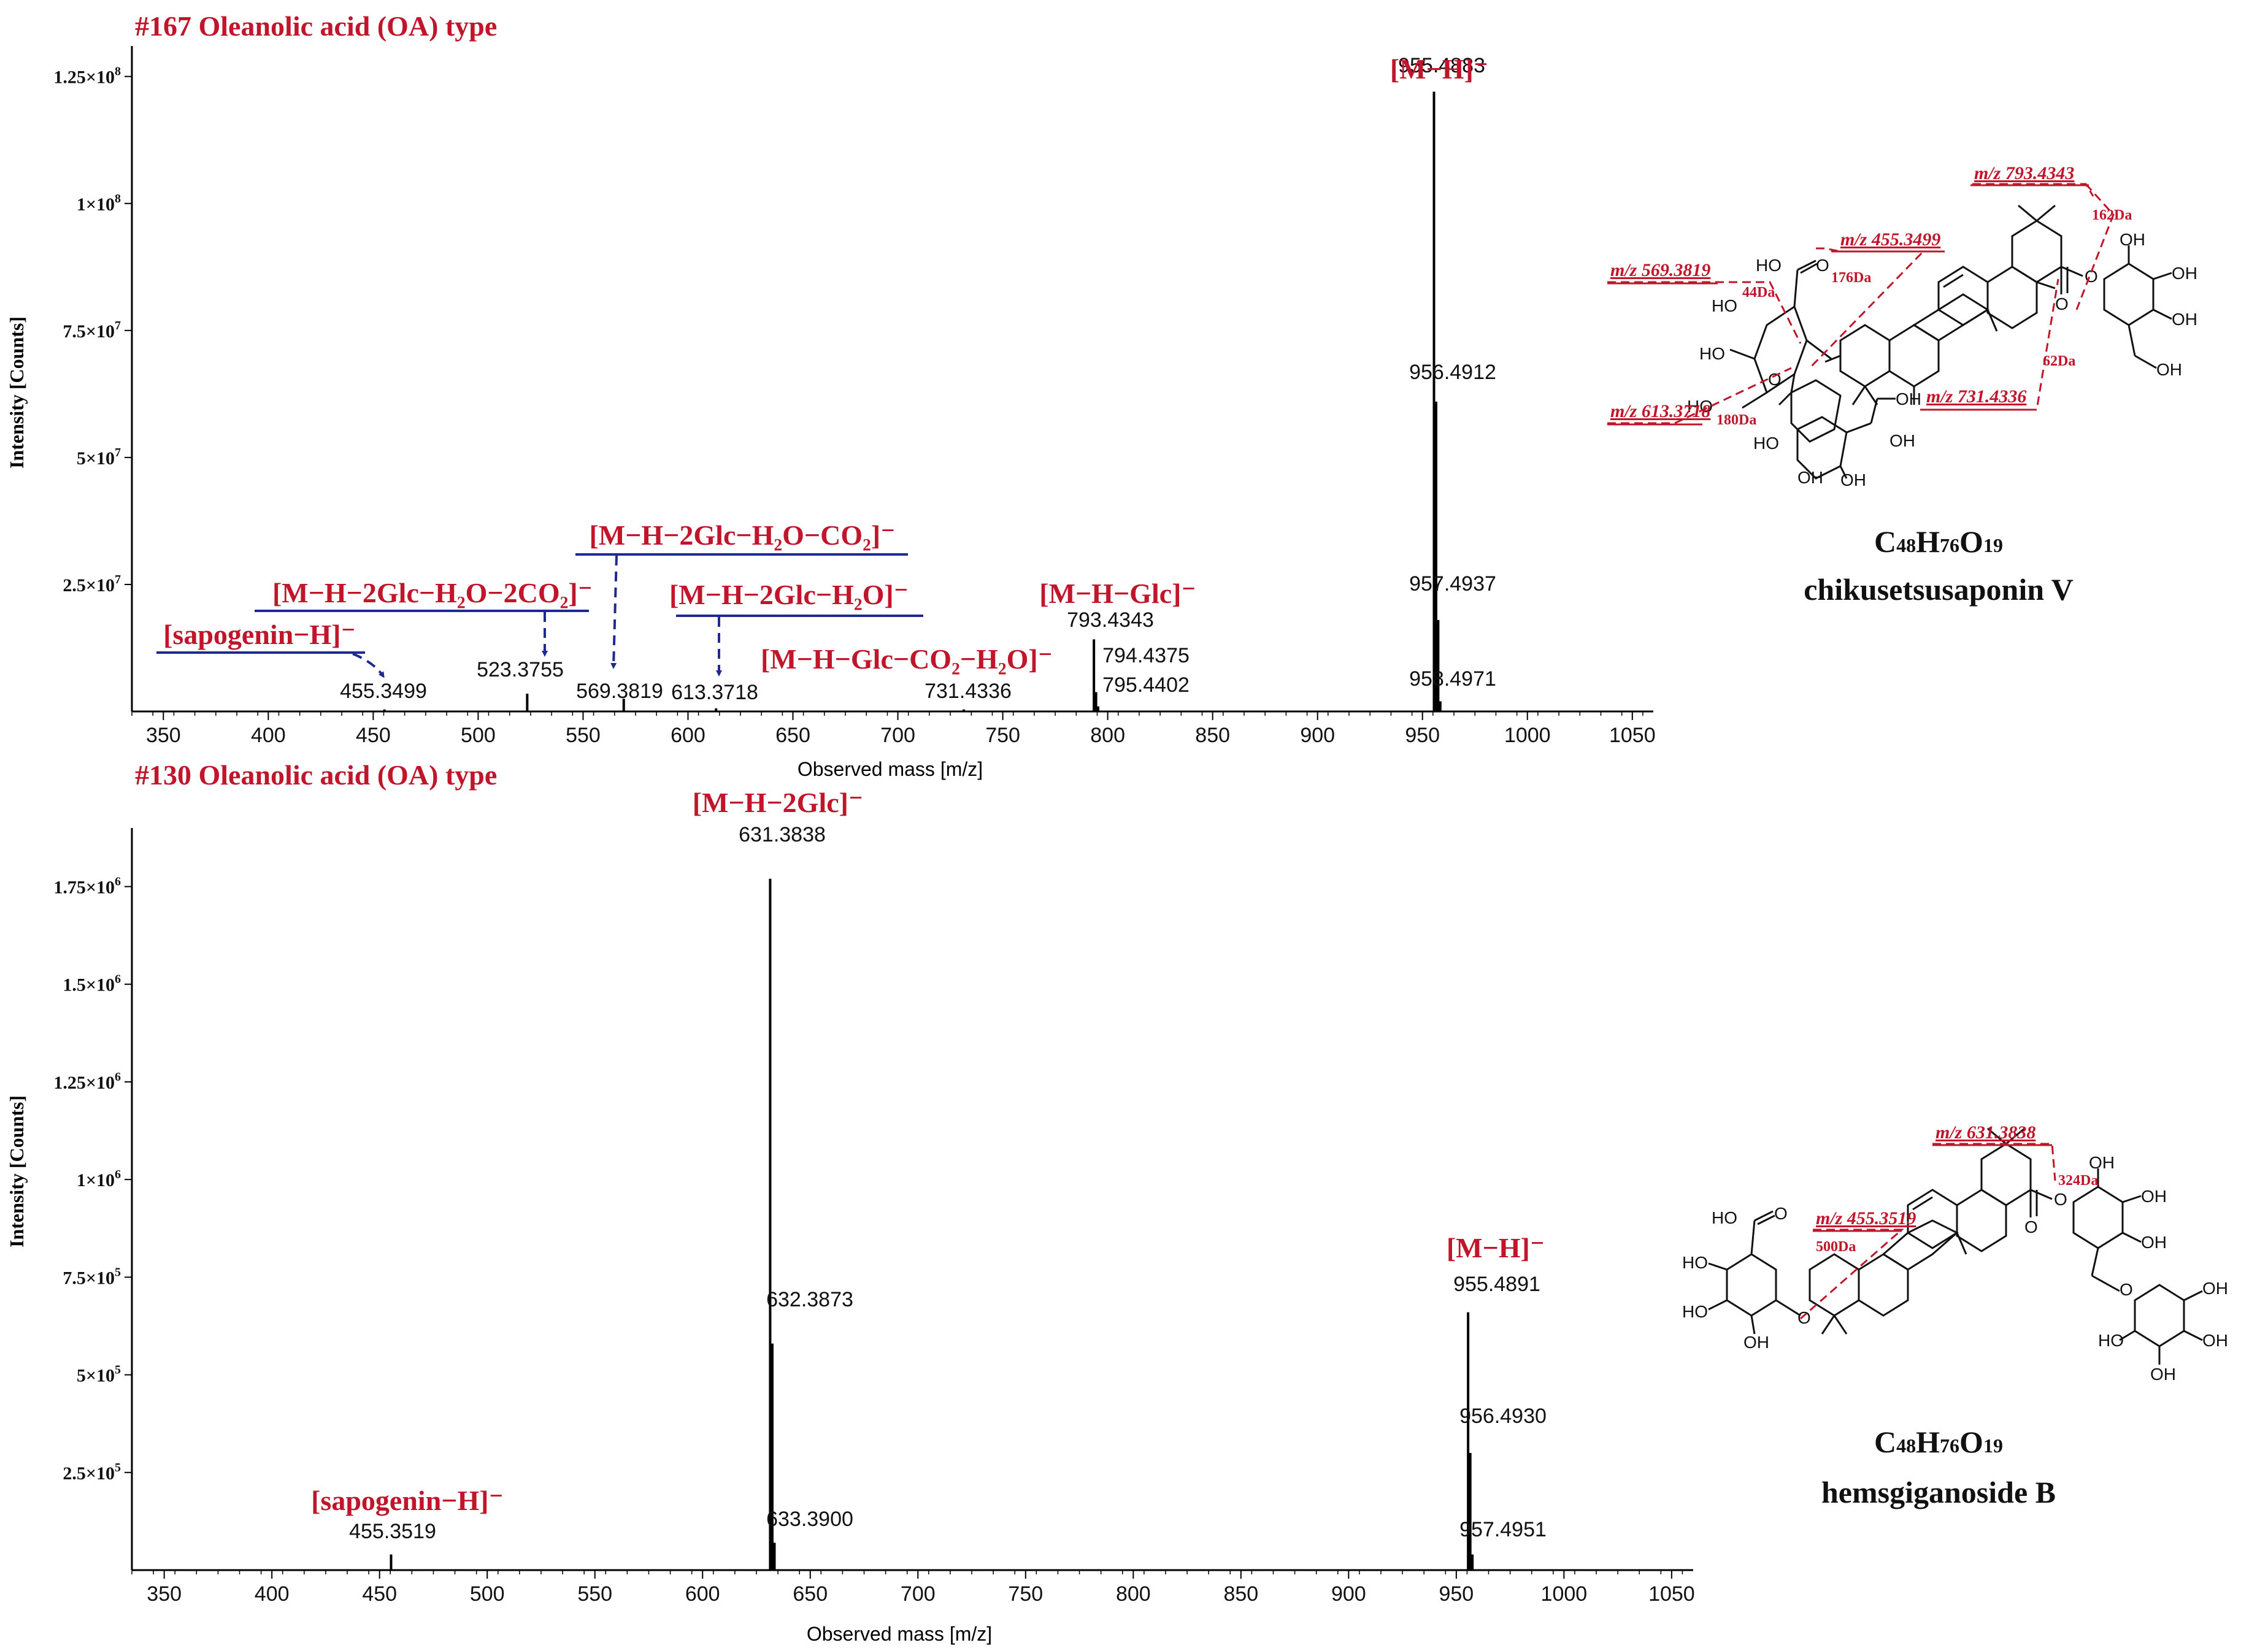 The image size is (2268, 1648). Describe the element at coordinates (809, 1519) in the screenshot. I see `peak-label: 633.3900` at that location.